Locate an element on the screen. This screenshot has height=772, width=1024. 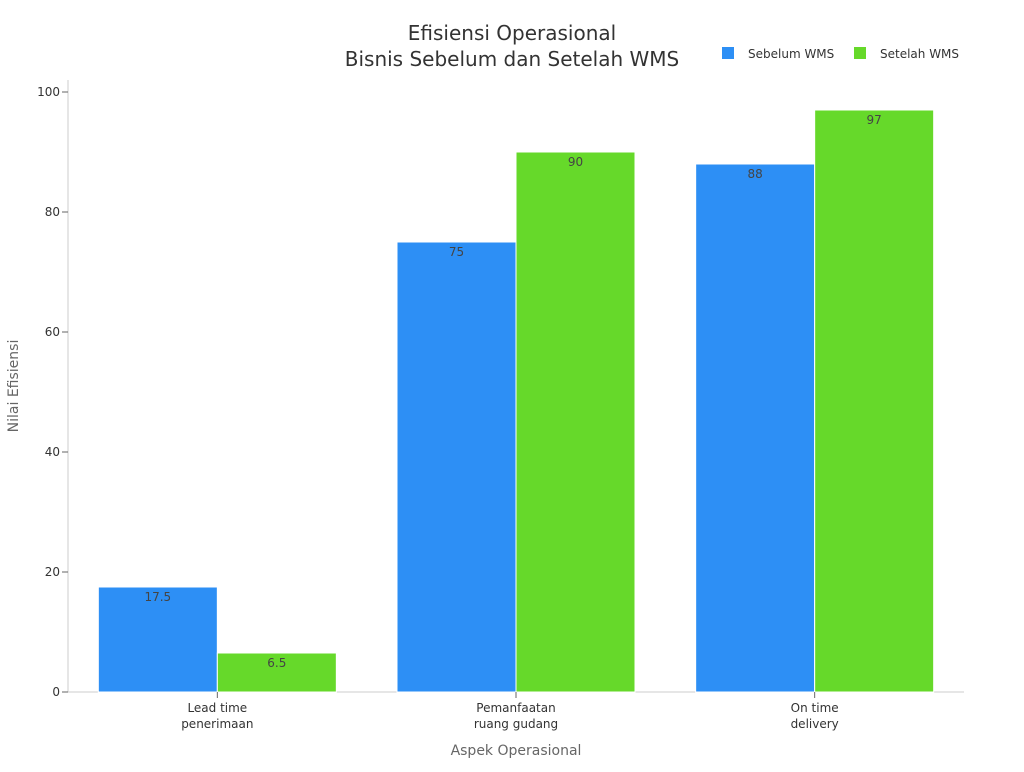
y-tick-label: 80 is located at coordinates (52, 212).